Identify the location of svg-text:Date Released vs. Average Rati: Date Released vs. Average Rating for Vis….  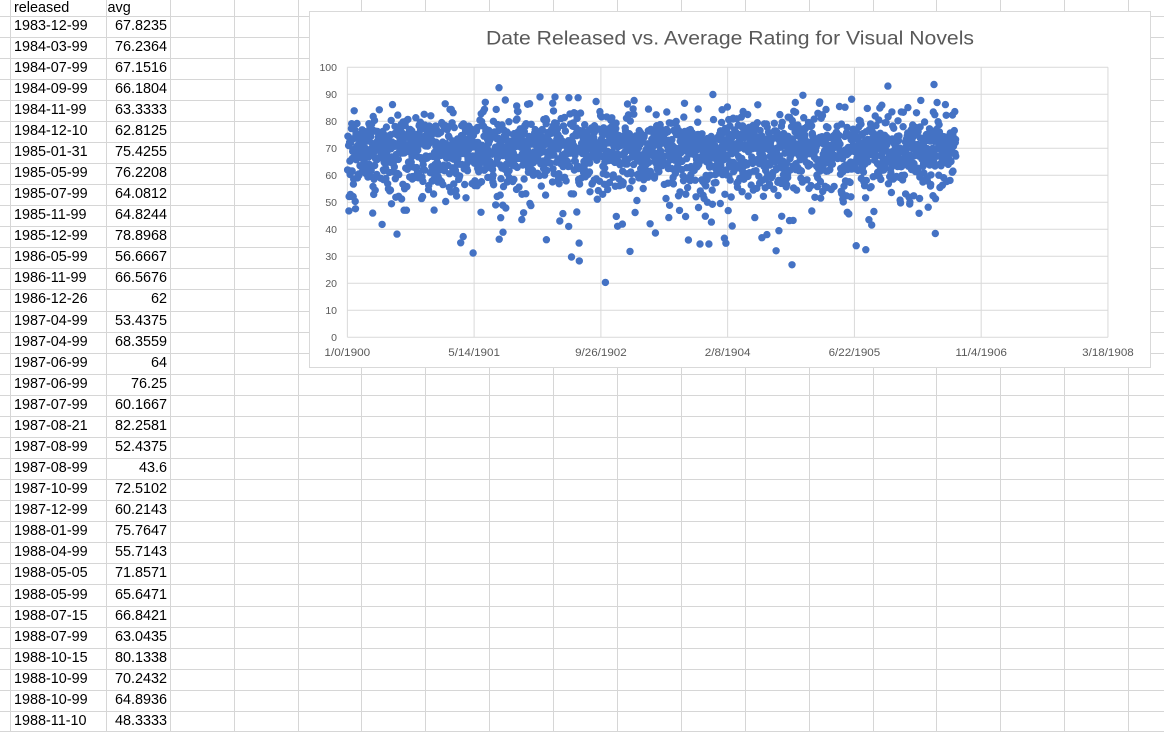
(730, 38).